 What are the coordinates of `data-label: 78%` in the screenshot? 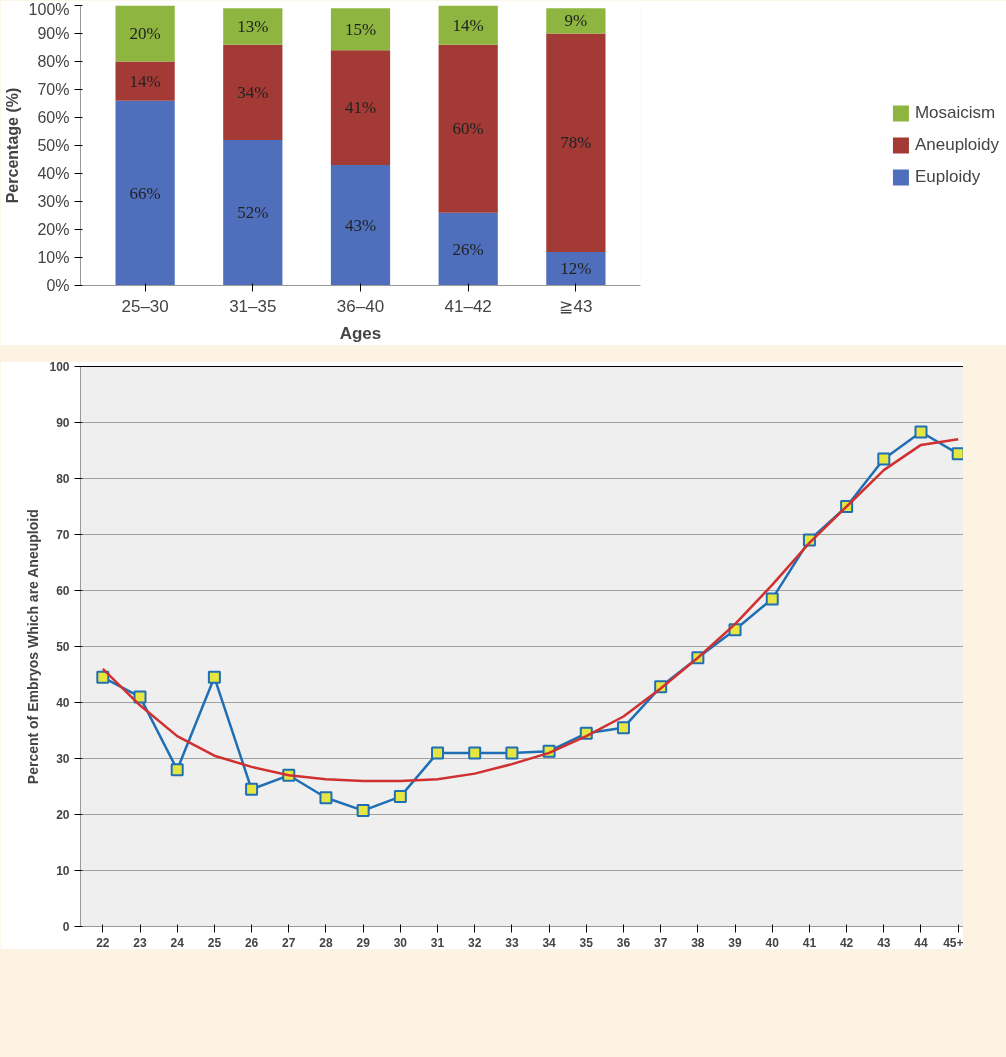 It's located at (576, 143).